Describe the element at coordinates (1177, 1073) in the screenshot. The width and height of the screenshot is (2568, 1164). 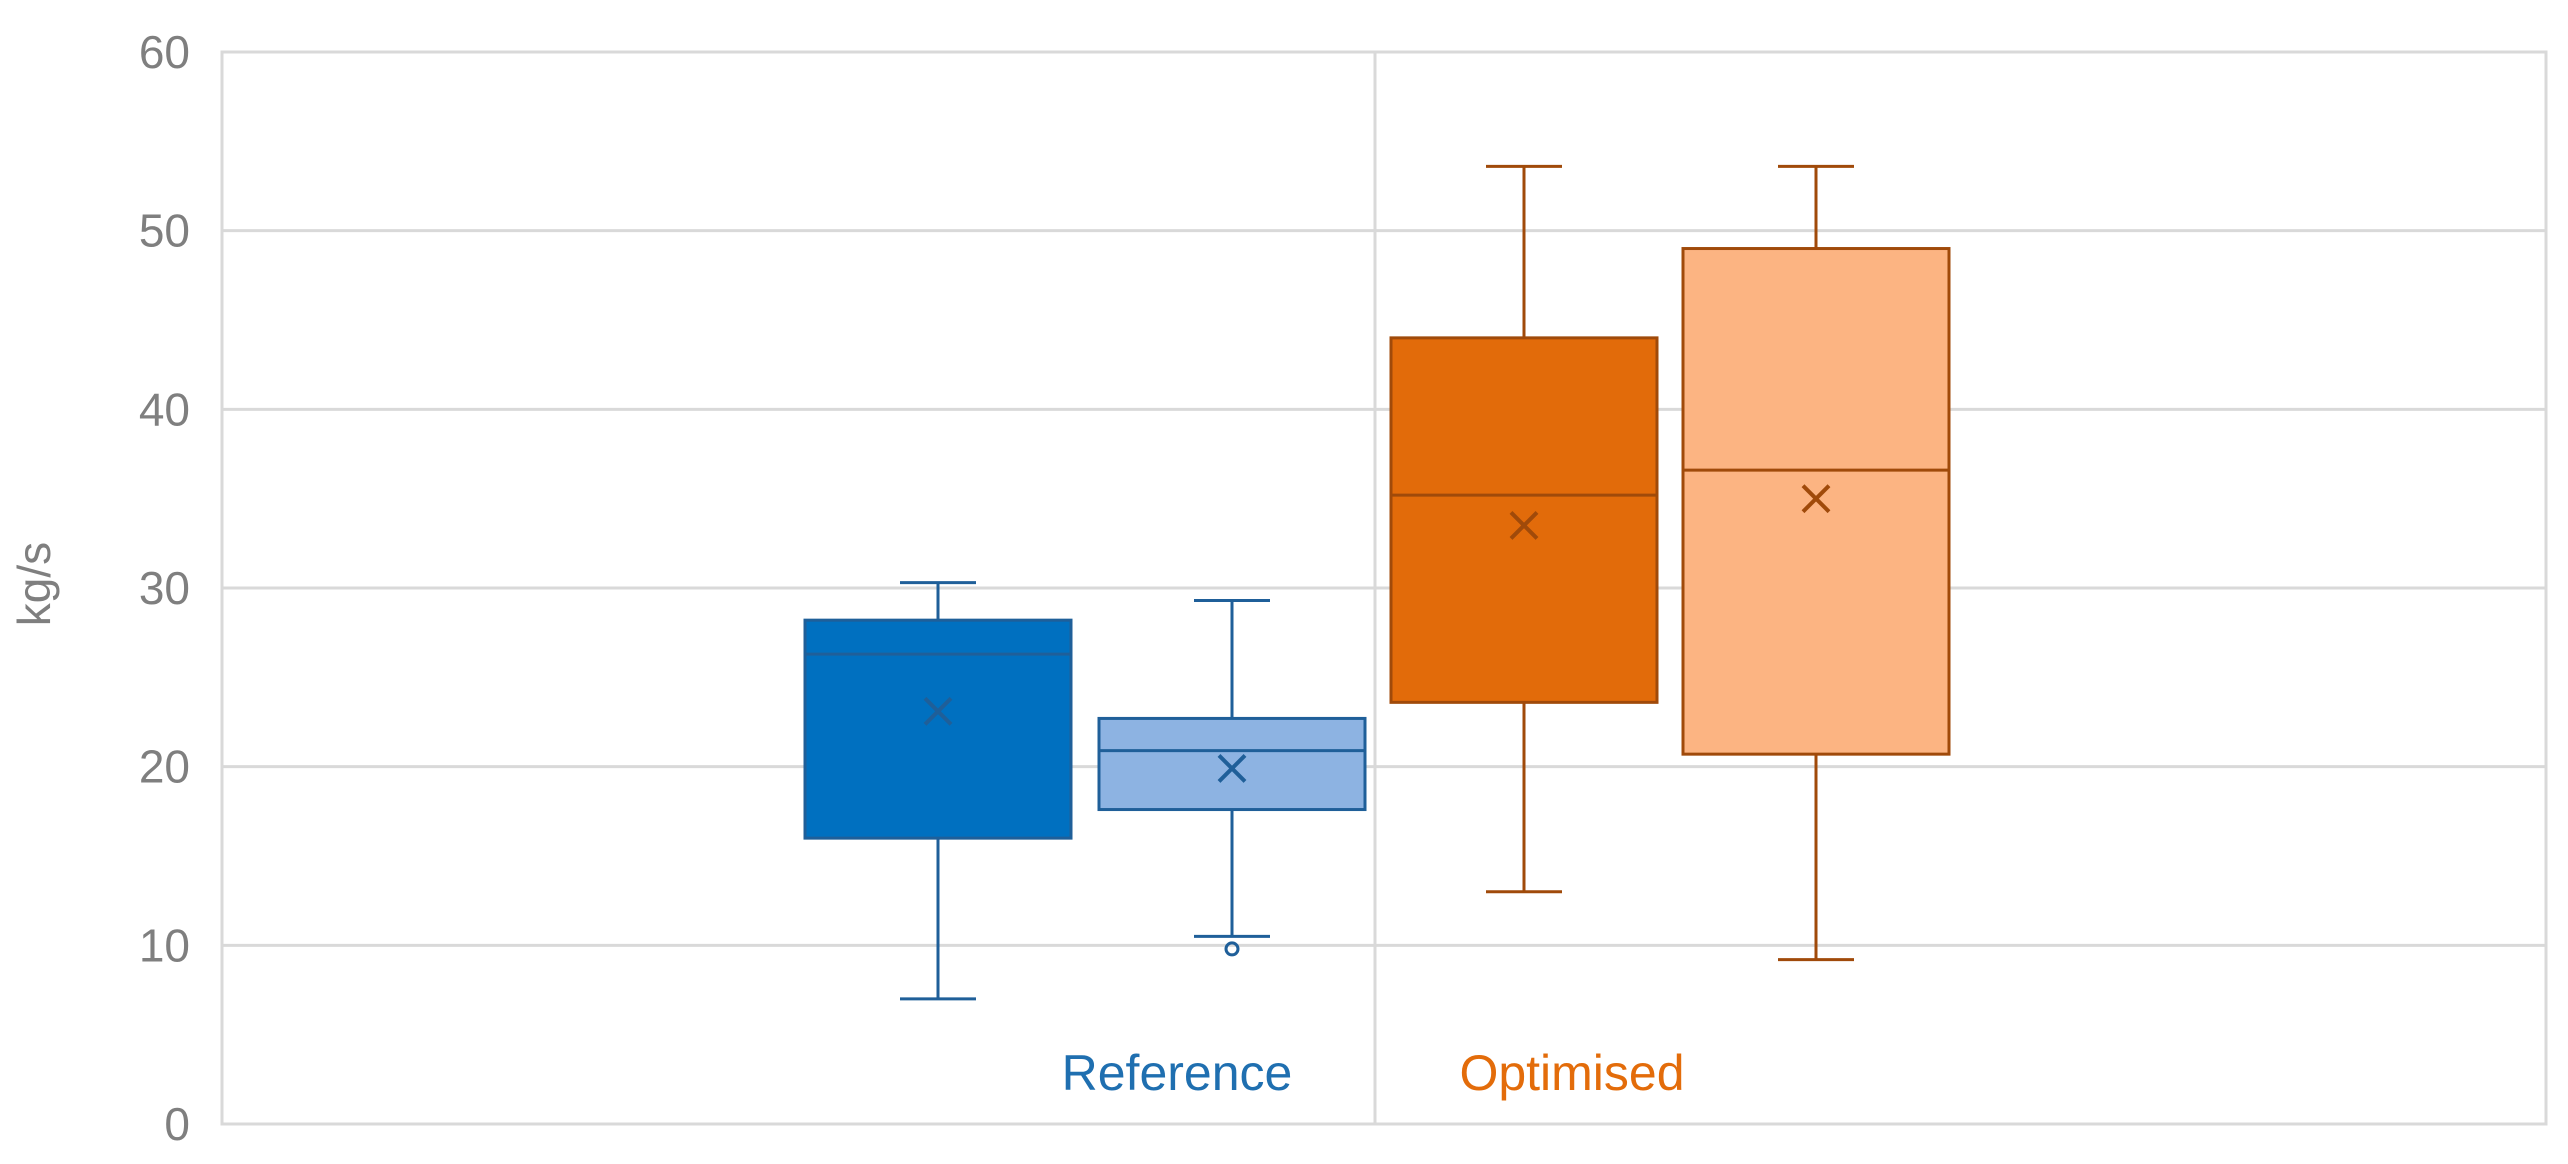
I see `group-label-reference: Reference` at that location.